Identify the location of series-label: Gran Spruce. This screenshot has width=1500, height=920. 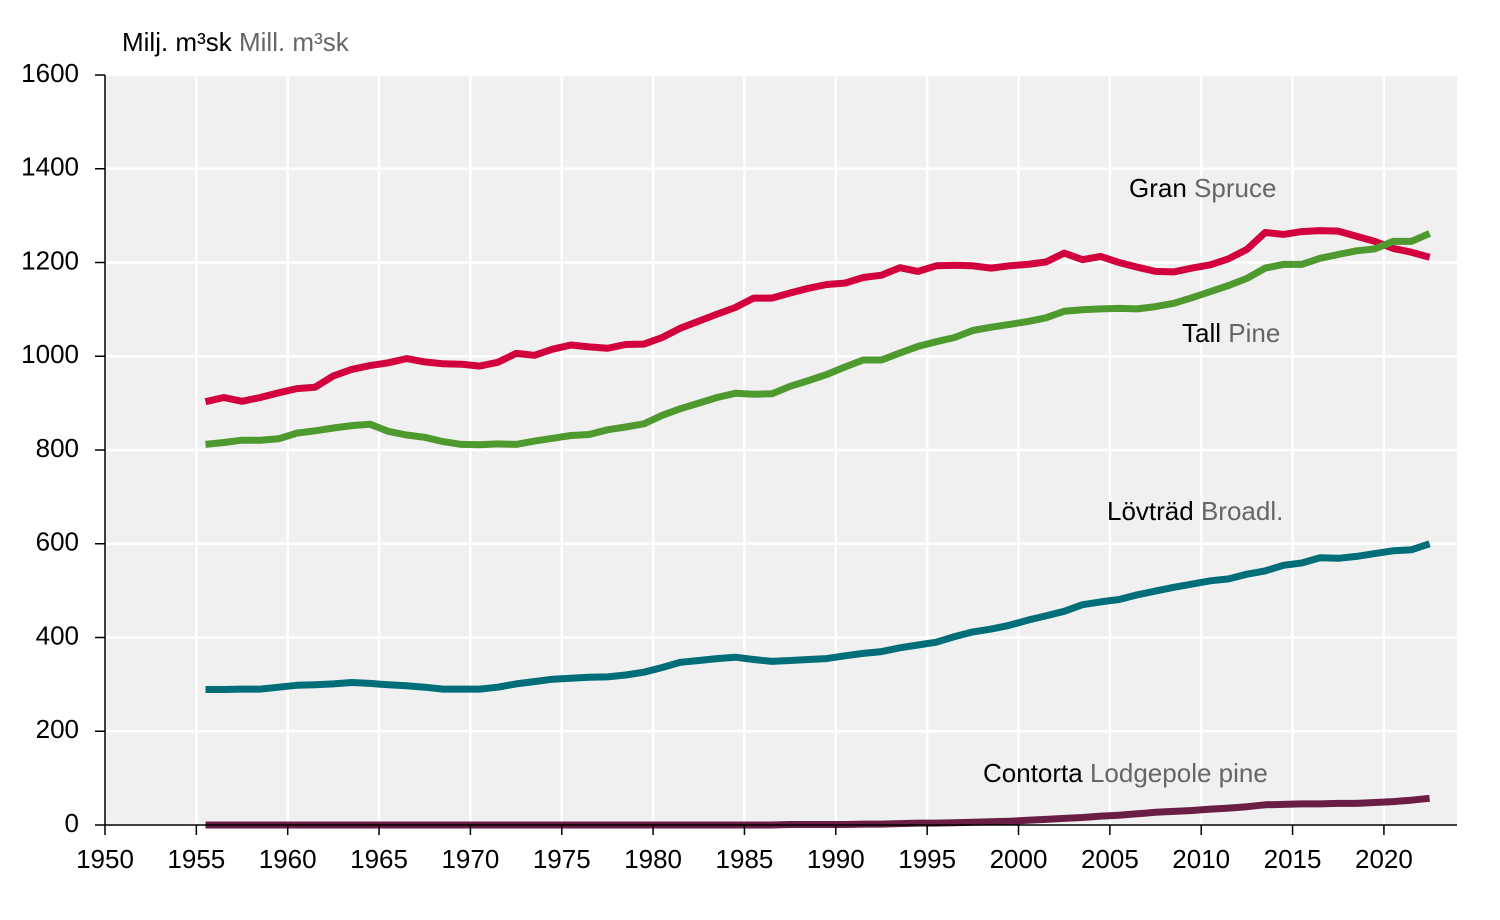
(1202, 188).